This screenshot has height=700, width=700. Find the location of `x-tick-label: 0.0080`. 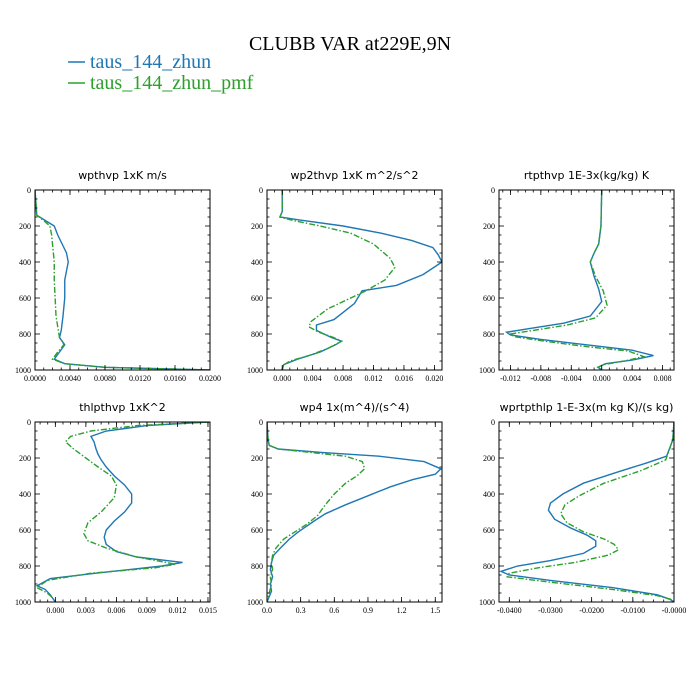

x-tick-label: 0.0080 is located at coordinates (105, 378).